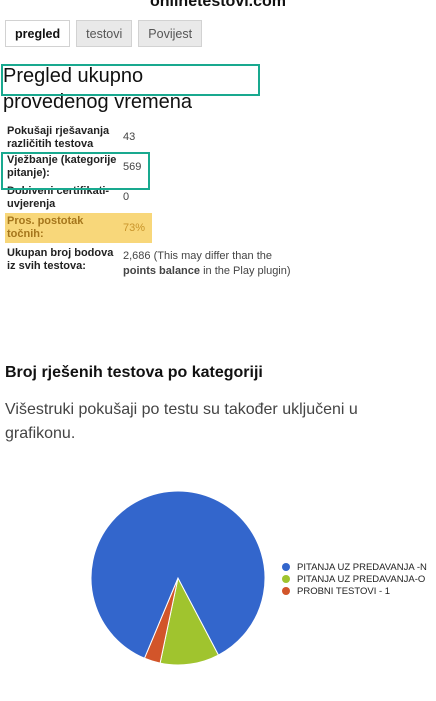  I want to click on practice-highlight-box, so click(75, 171).